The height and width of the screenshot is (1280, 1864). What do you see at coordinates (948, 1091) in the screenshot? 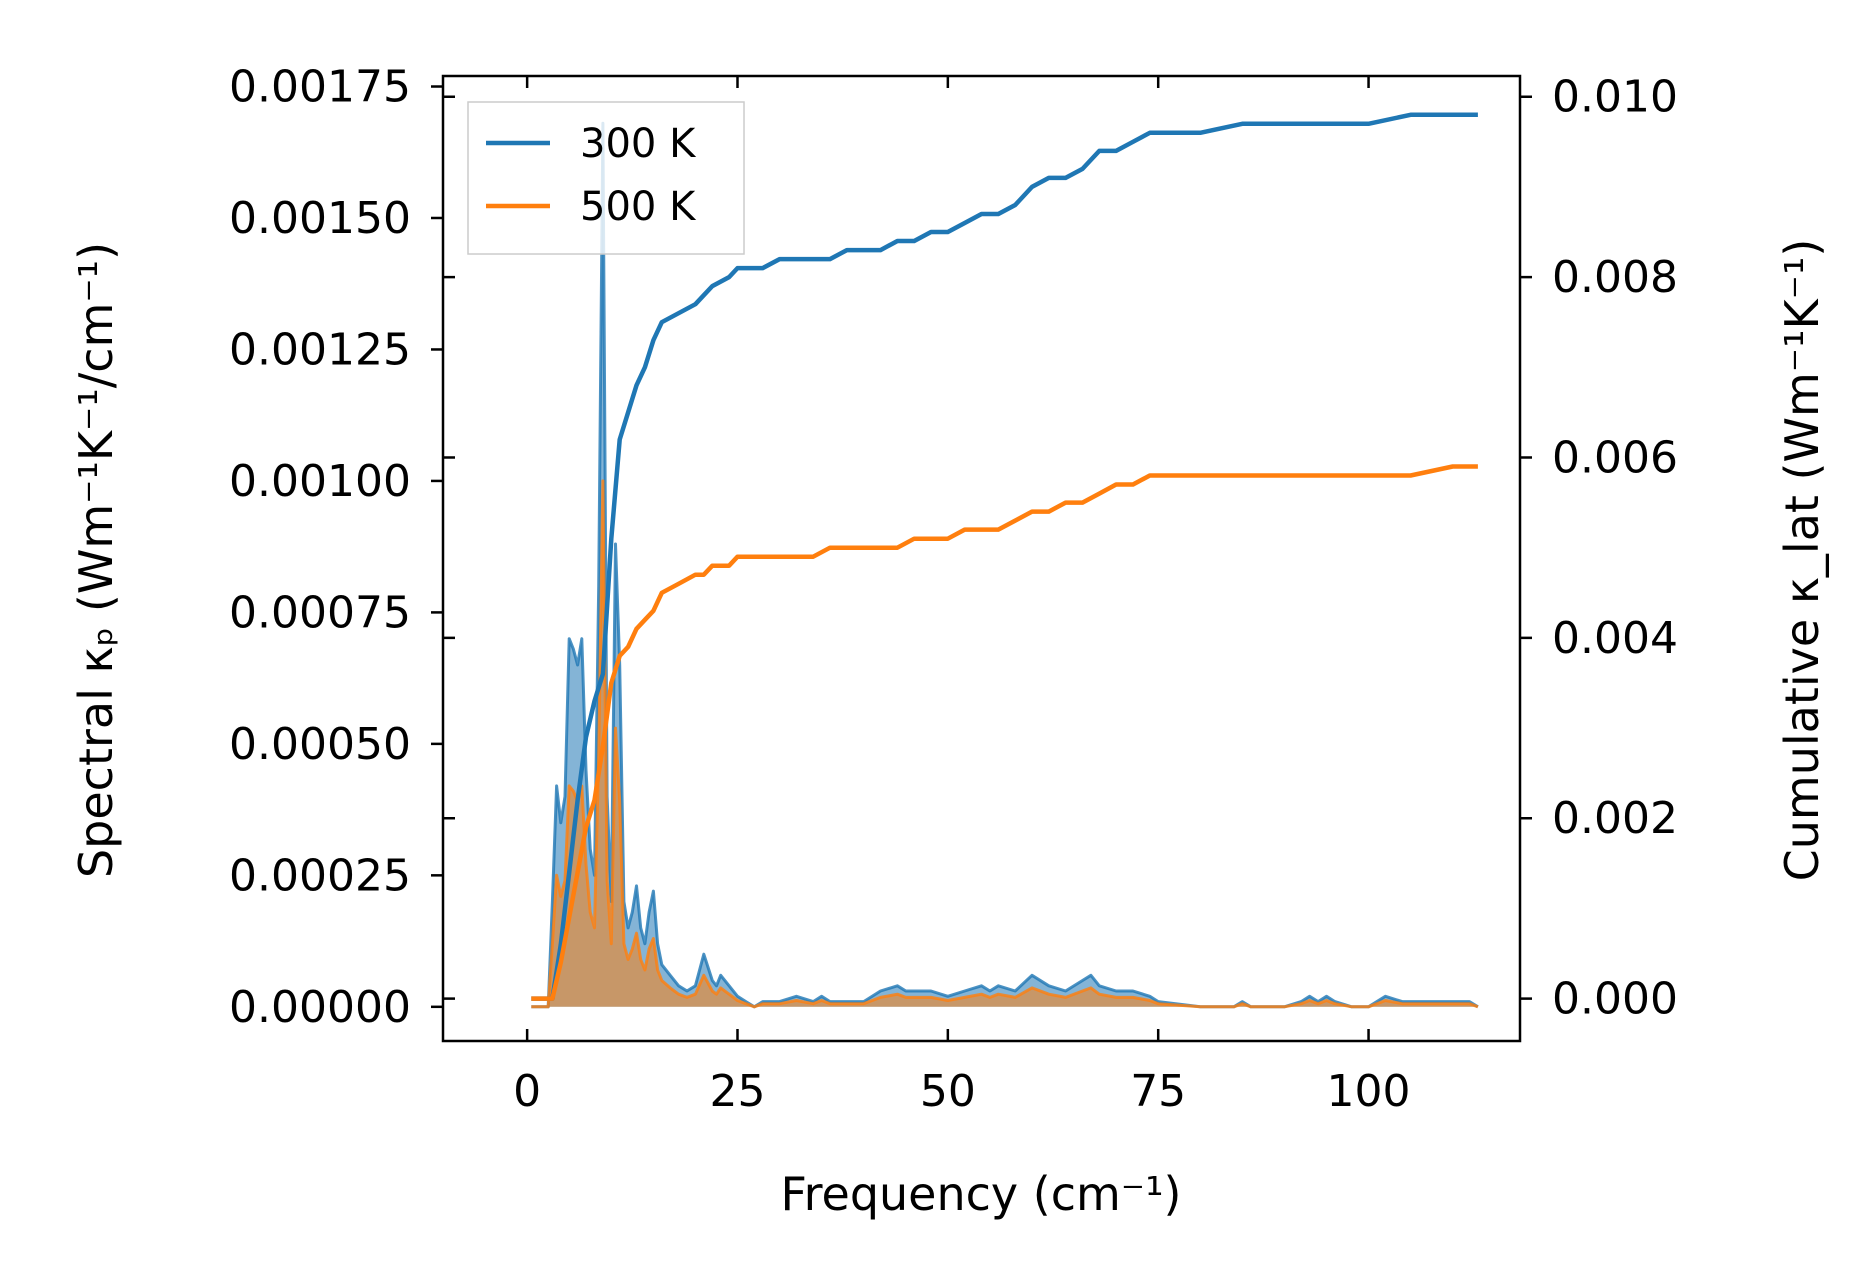
I see `x-tick-label: 50` at bounding box center [948, 1091].